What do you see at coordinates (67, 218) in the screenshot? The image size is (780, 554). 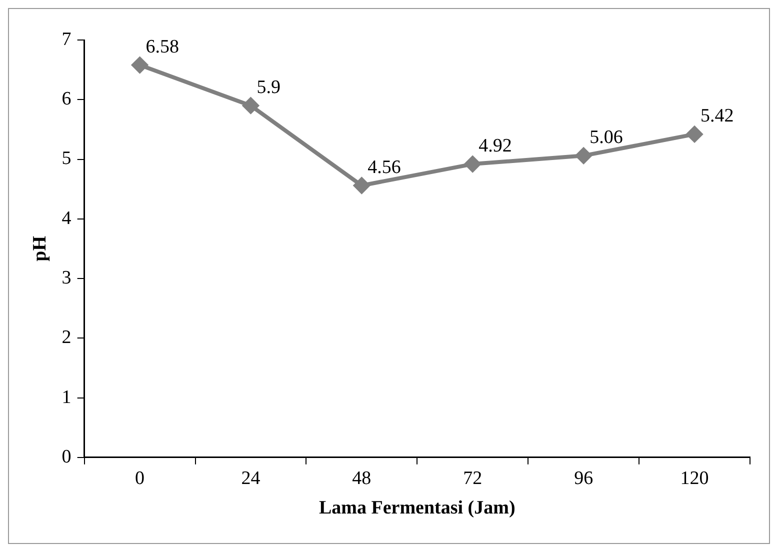 I see `y-tick-label: 4` at bounding box center [67, 218].